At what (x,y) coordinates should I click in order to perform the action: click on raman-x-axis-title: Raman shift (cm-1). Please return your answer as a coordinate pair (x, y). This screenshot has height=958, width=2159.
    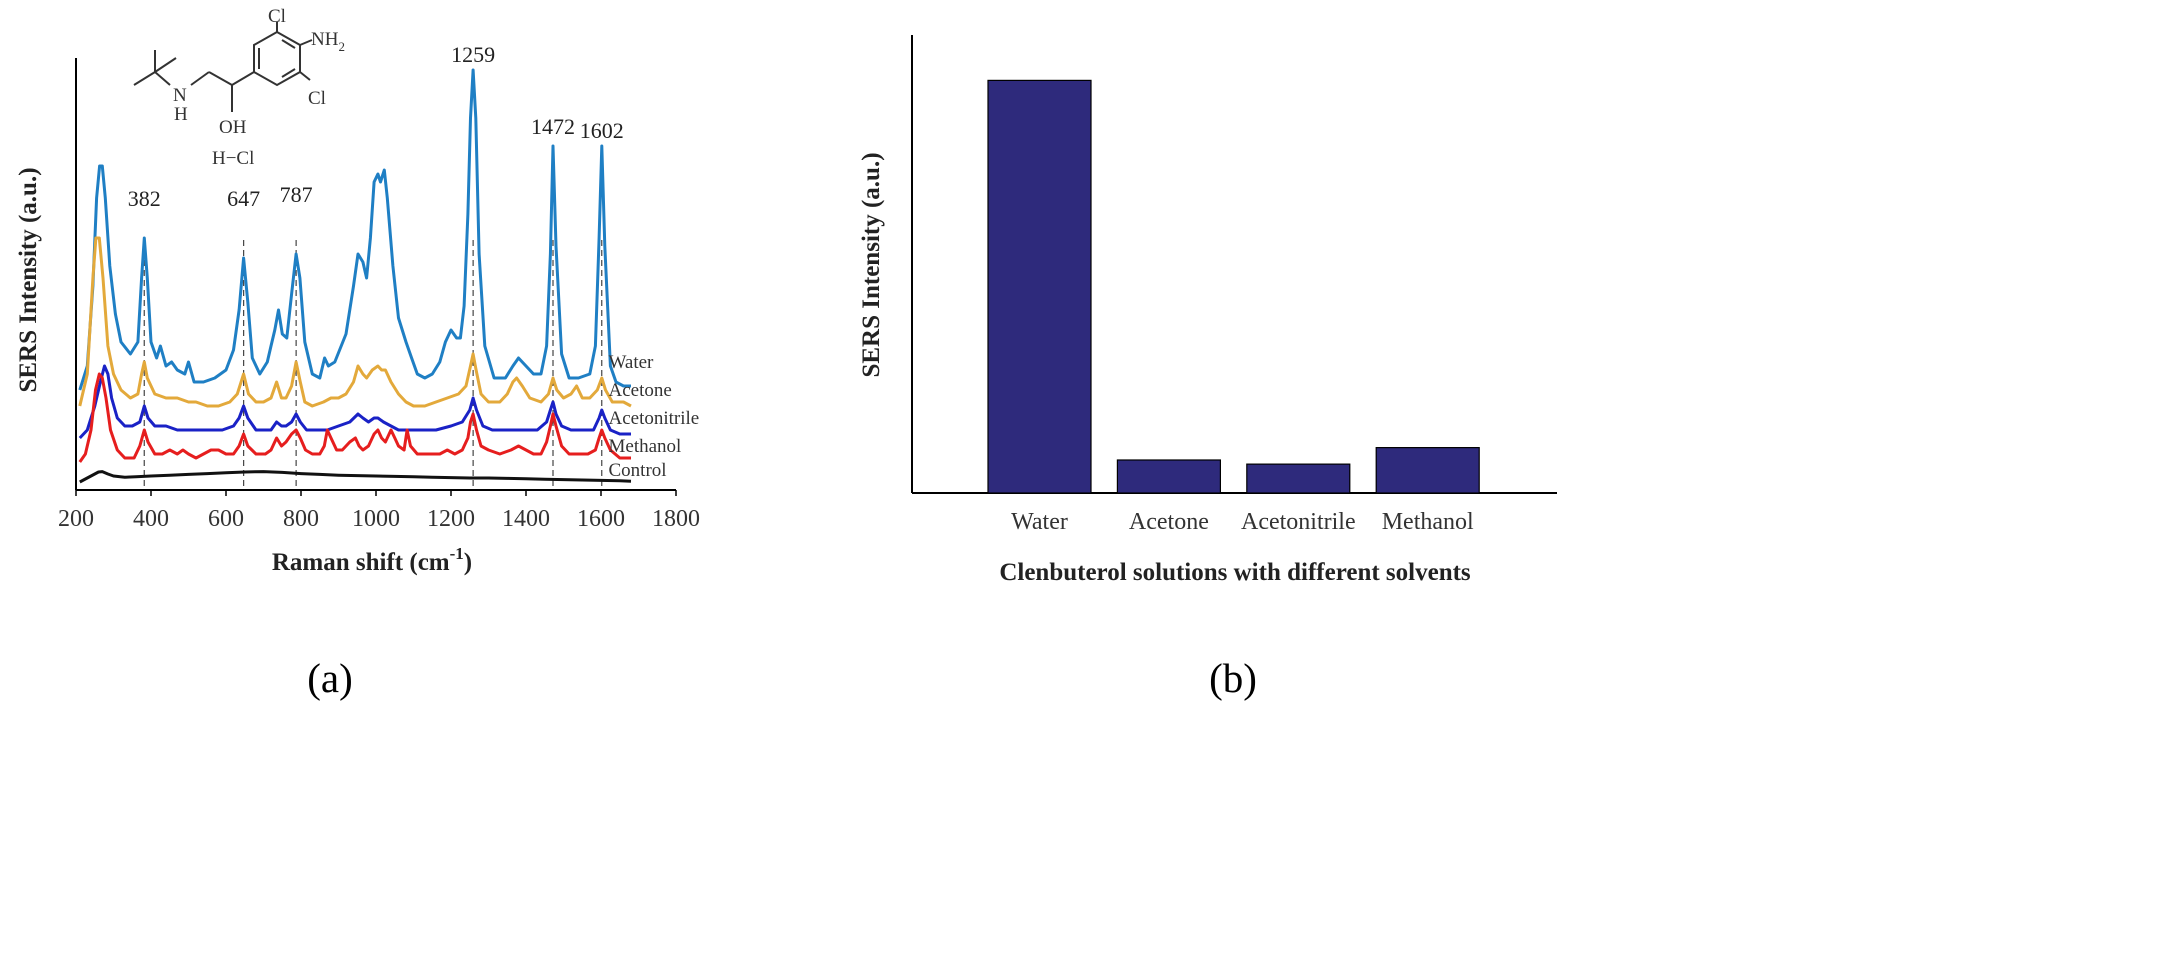
    Looking at the image, I should click on (372, 560).